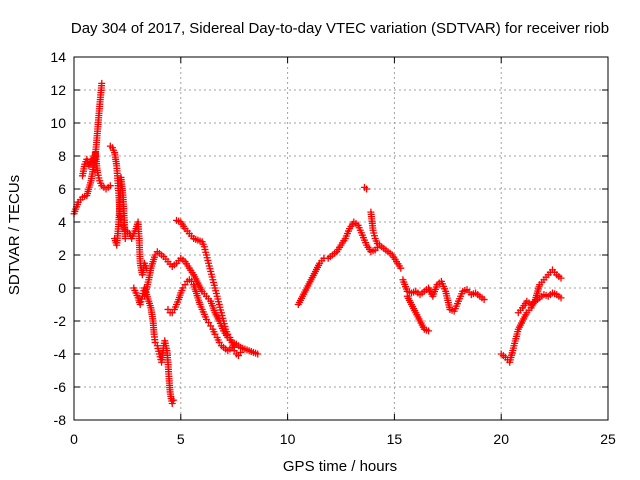 This screenshot has width=640, height=480. What do you see at coordinates (60, 387) in the screenshot?
I see `y-tick-label: -6` at bounding box center [60, 387].